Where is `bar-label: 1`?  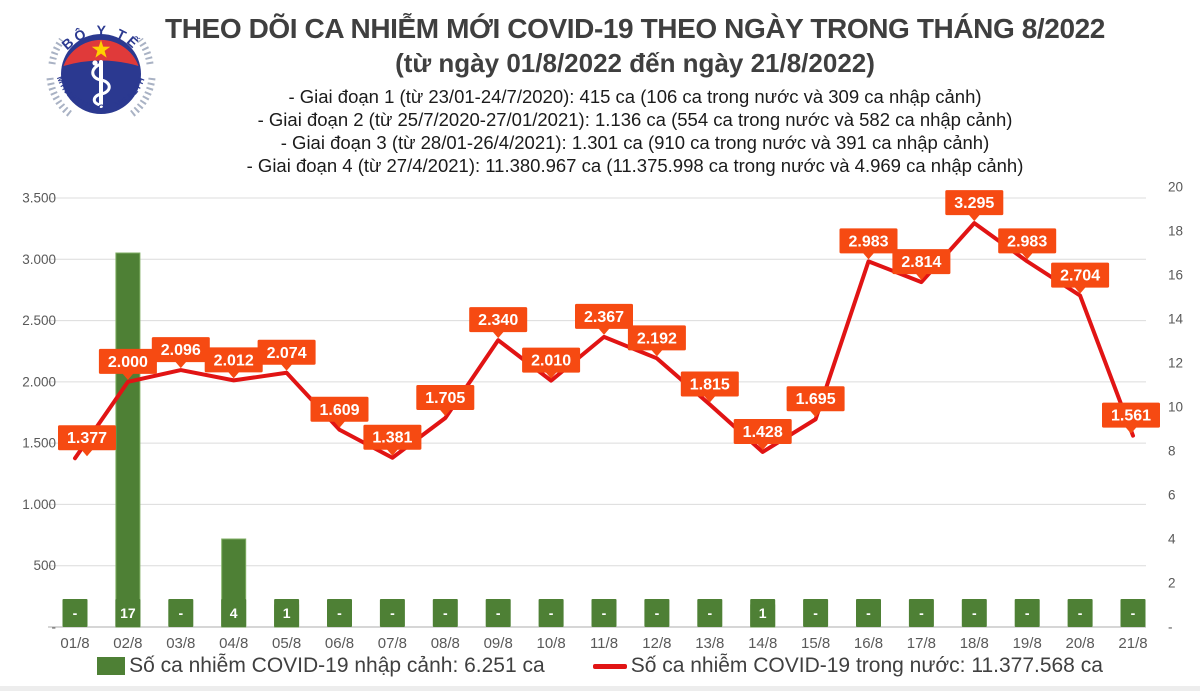
bar-label: 1 is located at coordinates (763, 613).